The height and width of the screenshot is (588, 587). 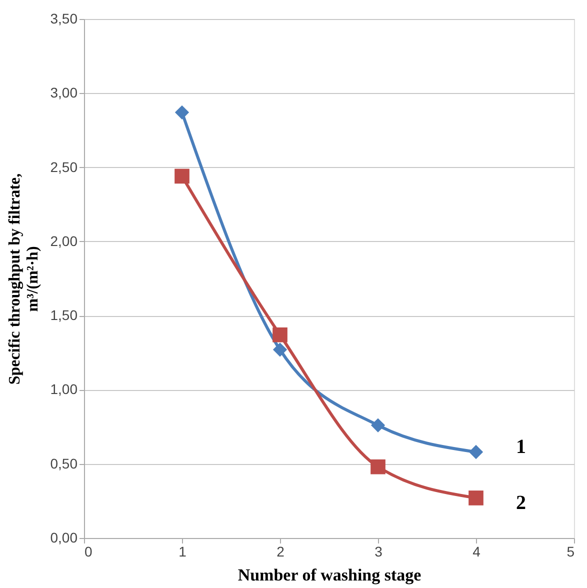 I want to click on y-tick-label: 3,00, so click(x=64, y=92).